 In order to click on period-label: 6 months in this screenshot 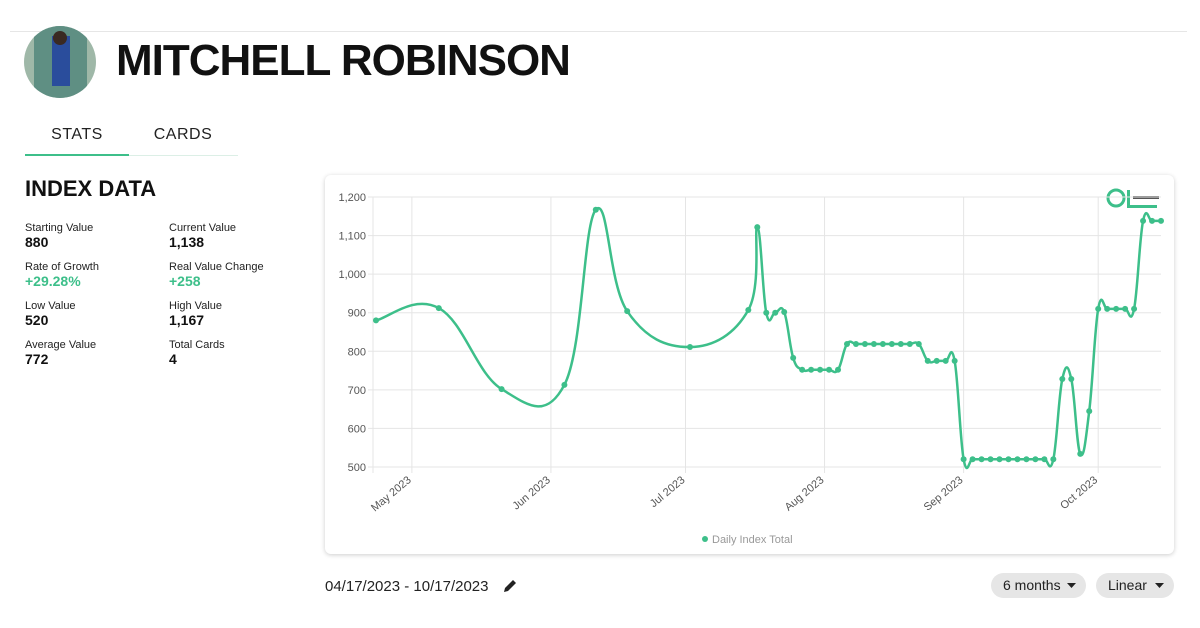, I will do `click(1032, 585)`.